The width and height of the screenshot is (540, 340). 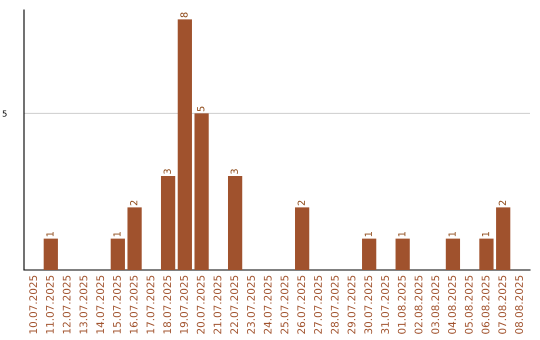 What do you see at coordinates (352, 305) in the screenshot?
I see `x-tick-label: 29.07.2025` at bounding box center [352, 305].